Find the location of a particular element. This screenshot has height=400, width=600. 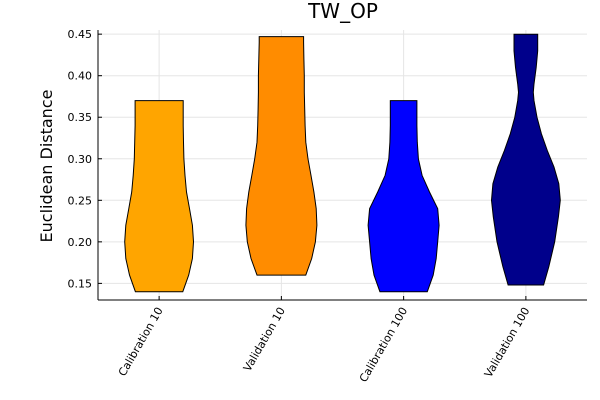

y-ticks: 0.15 0.20 0.25 0.30 0.35 0.40 0.45 is located at coordinates (85, 159).